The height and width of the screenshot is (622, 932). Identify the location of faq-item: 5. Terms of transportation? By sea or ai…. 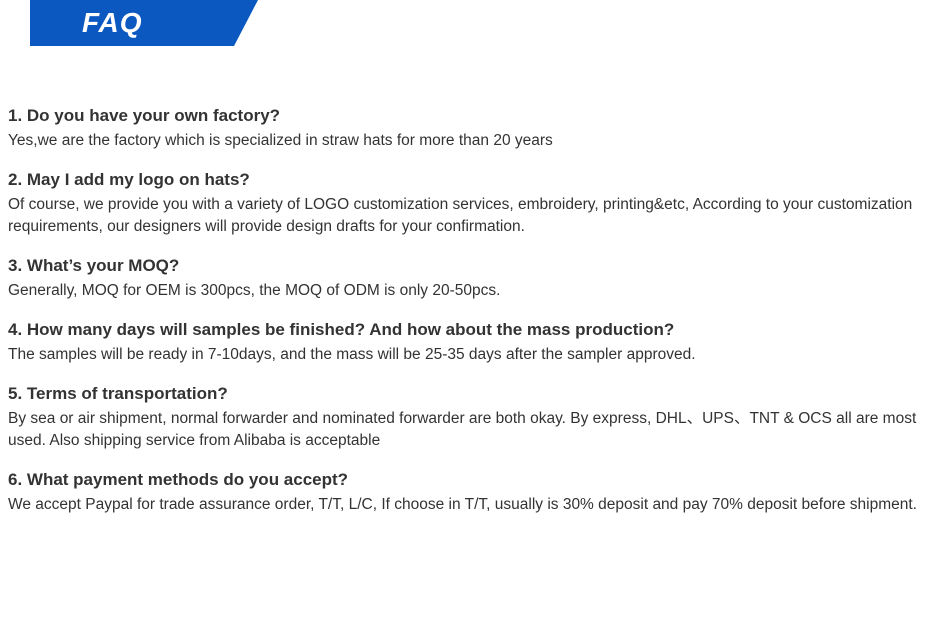
(466, 417).